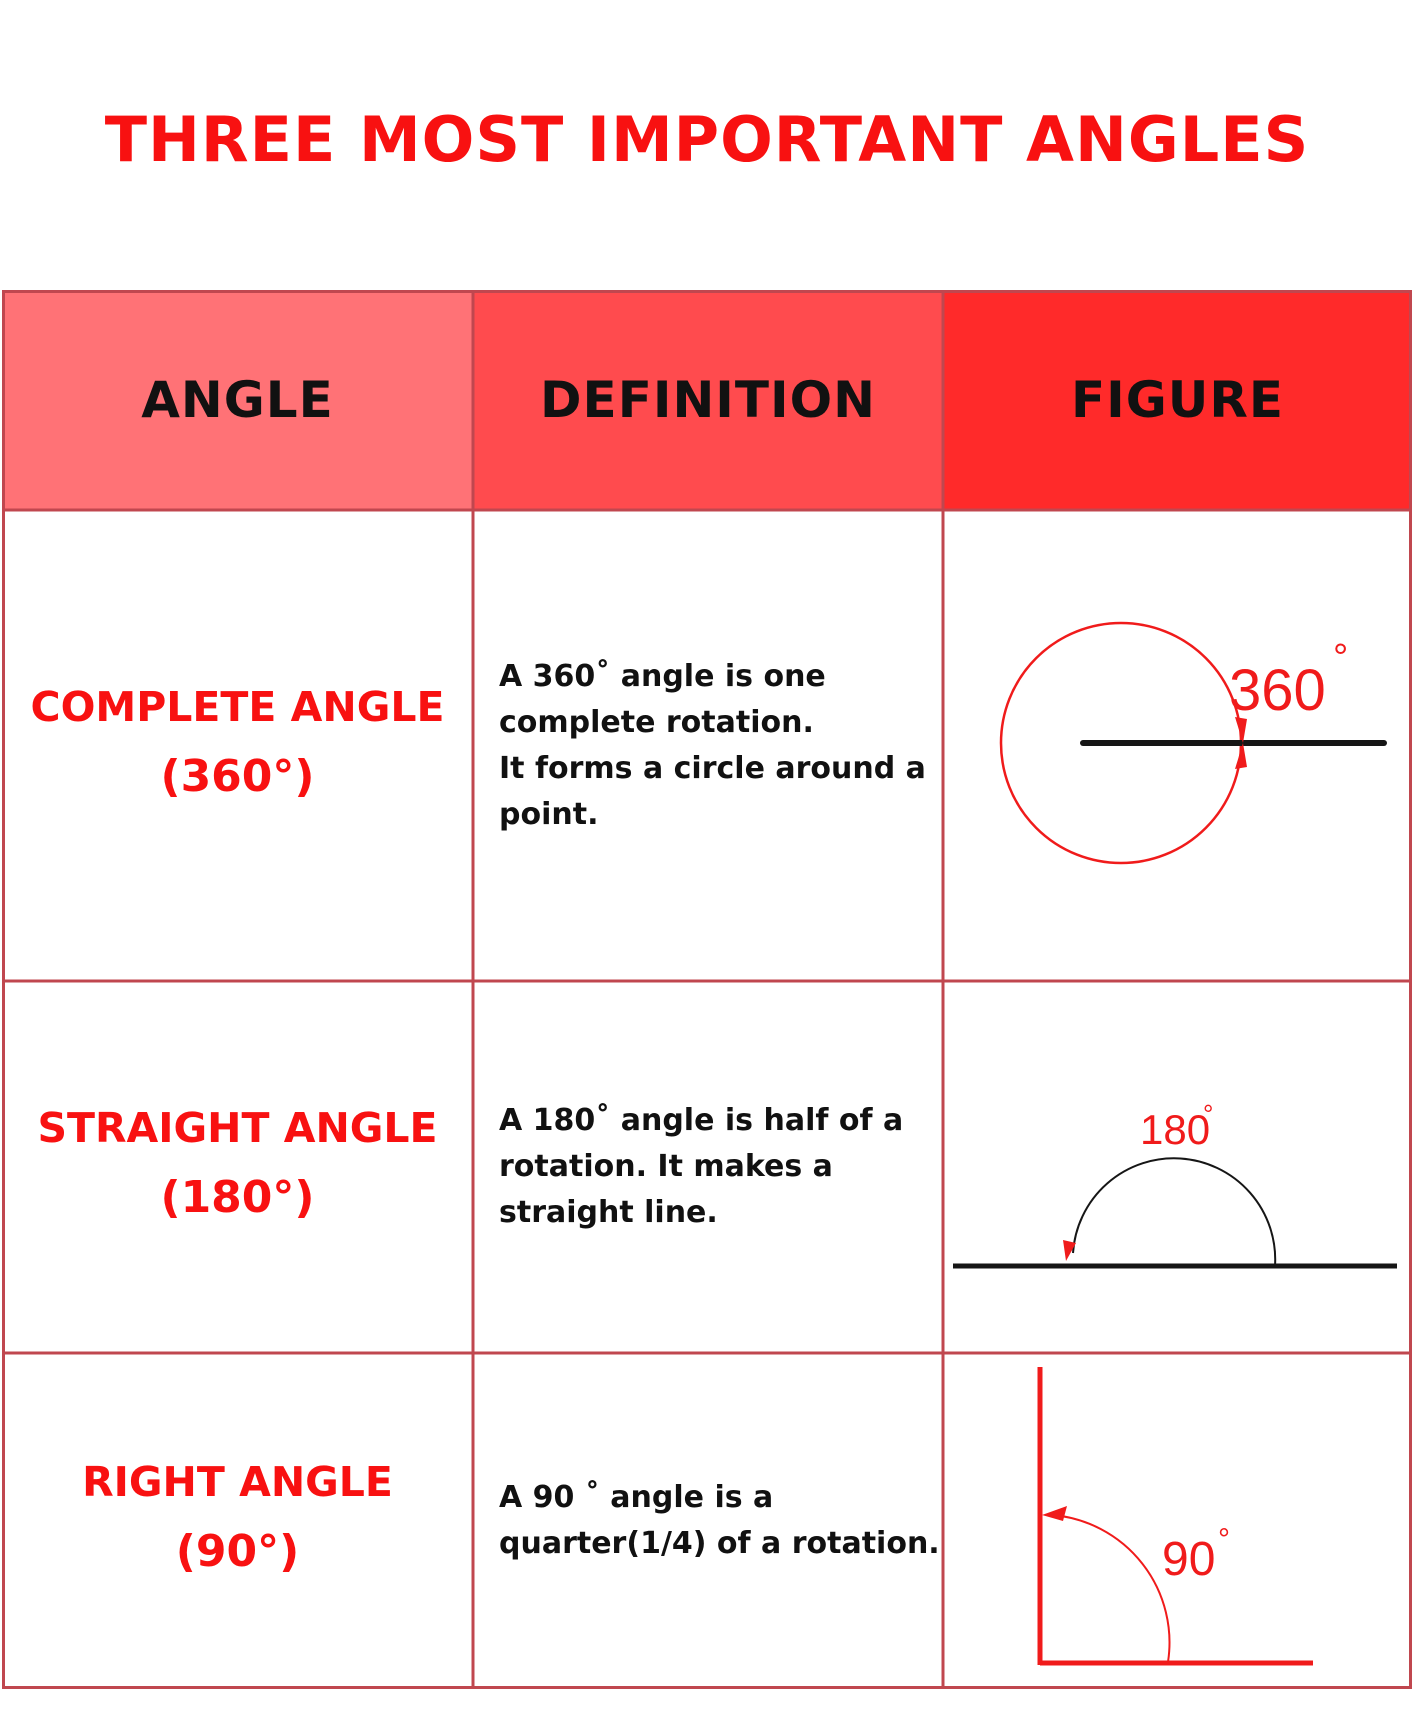 This screenshot has height=1711, width=1414. I want to click on right-angle-title: RIGHT ANGLE, so click(237, 1482).